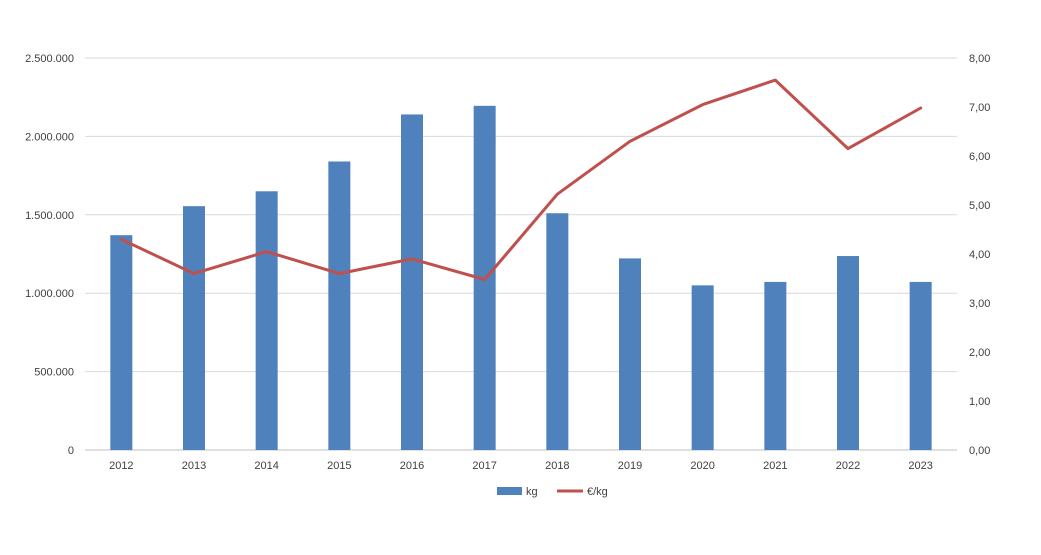 Image resolution: width=1041 pixels, height=555 pixels. I want to click on bar-kg-2022, so click(848, 353).